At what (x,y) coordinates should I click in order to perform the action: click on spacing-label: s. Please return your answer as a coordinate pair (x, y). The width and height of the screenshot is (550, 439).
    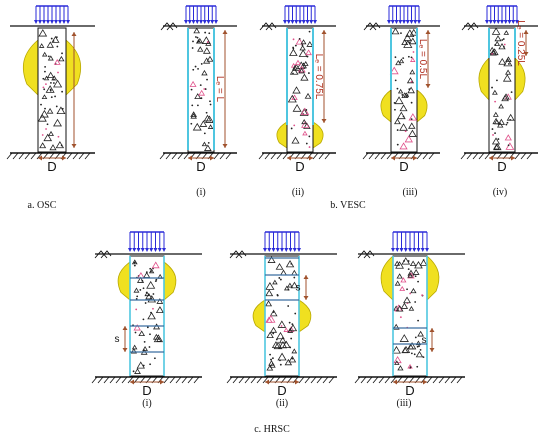
    Looking at the image, I should click on (424, 340).